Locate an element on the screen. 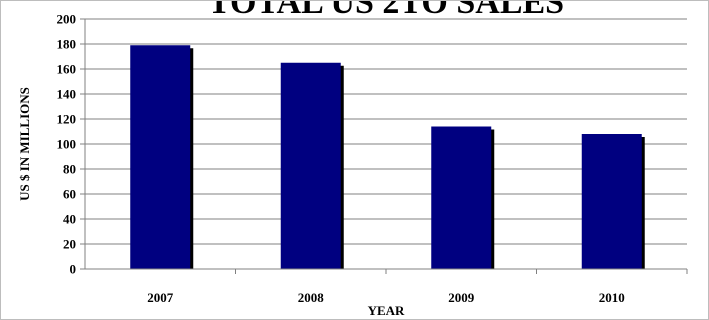  bar-2007 is located at coordinates (160, 157).